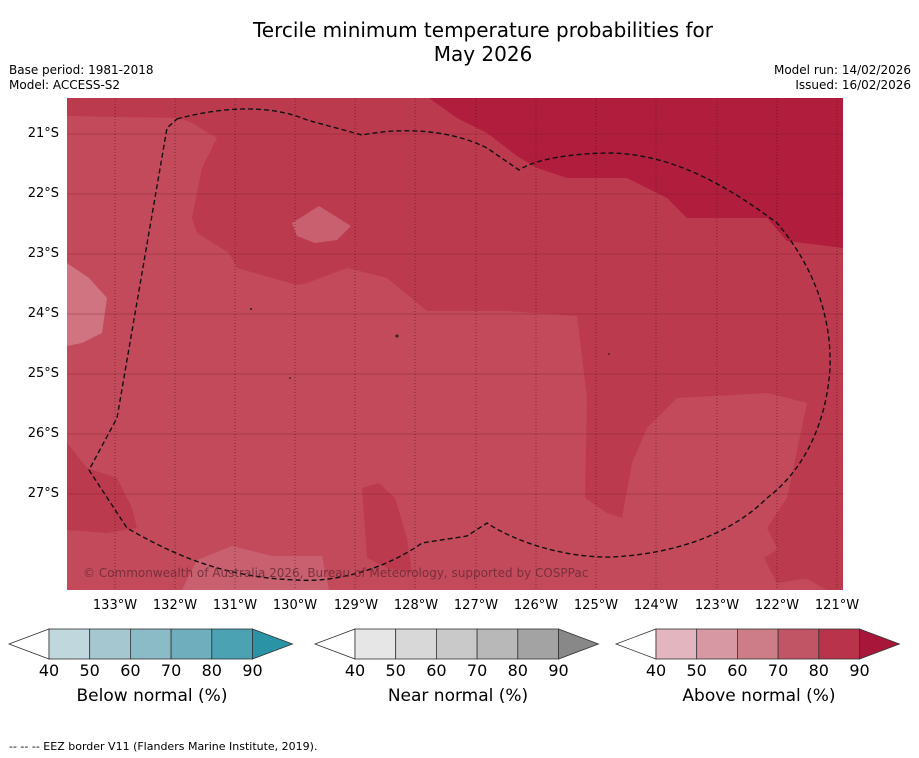 The width and height of the screenshot is (919, 758). What do you see at coordinates (321, 224) in the screenshot?
I see `region-60-70-upper` at bounding box center [321, 224].